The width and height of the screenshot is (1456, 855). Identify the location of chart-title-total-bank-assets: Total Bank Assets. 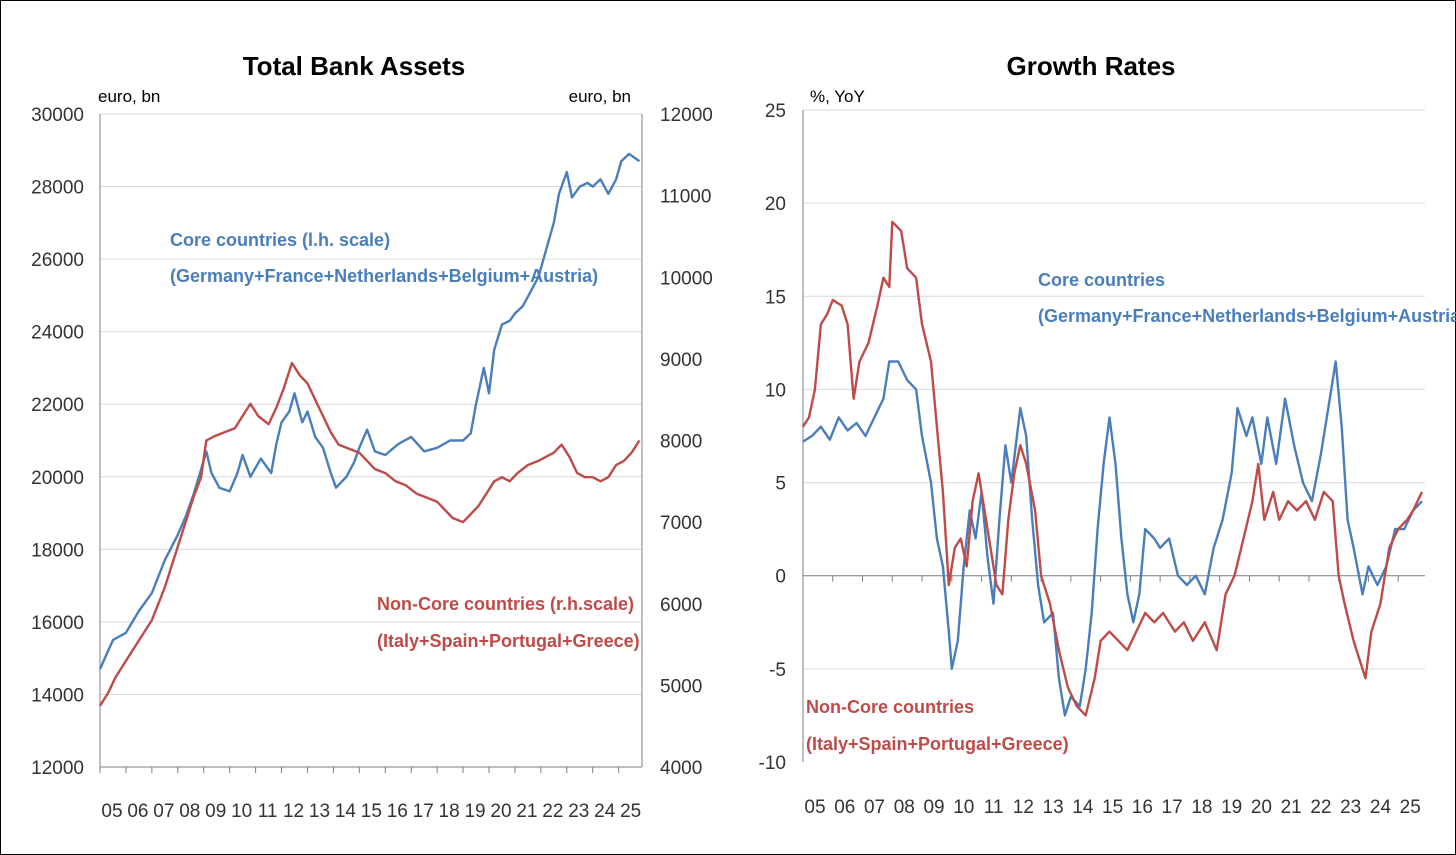
(354, 66).